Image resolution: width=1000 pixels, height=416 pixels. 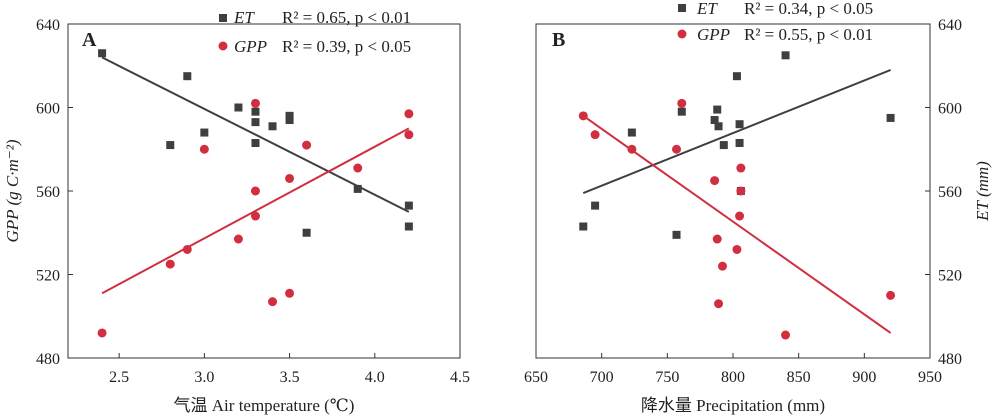 What do you see at coordinates (602, 377) in the screenshot?
I see `panel-b-x-tick-label: 700` at bounding box center [602, 377].